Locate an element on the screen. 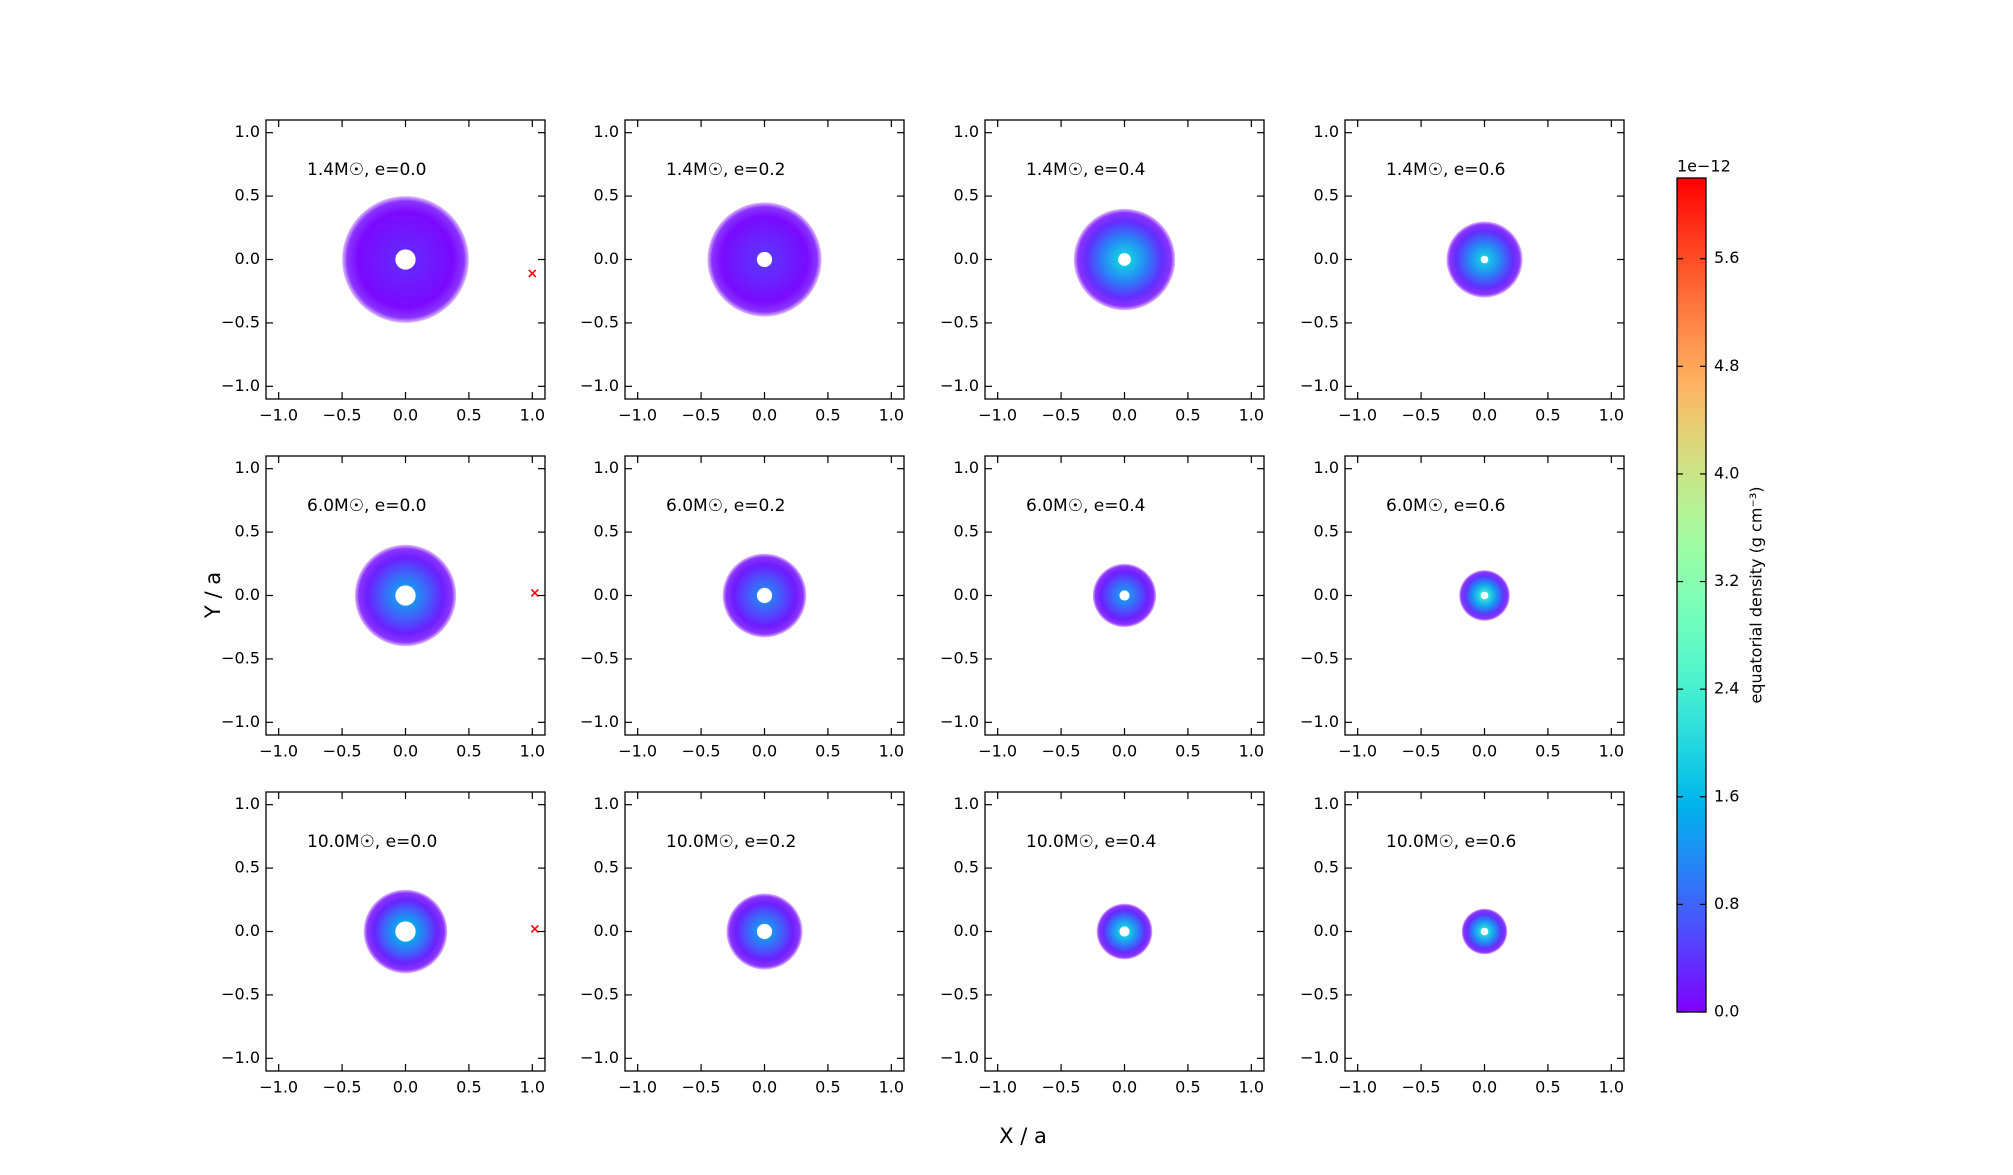 This screenshot has height=1175, width=2013. panel-annotation: 1.4M☉, e=0.6 is located at coordinates (1446, 170).